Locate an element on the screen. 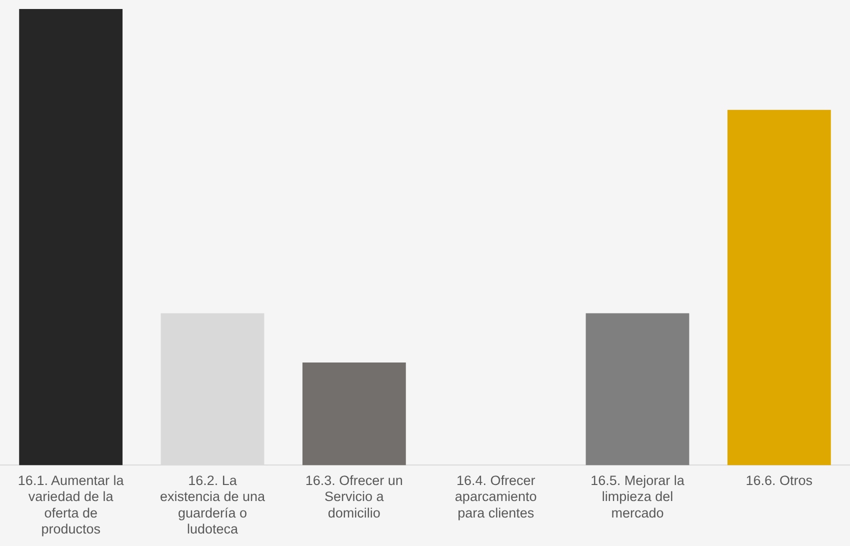 The image size is (850, 546). x-tick-label: 16.1. Aumentar la variedad de la oferta de productos is located at coordinates (71, 505).